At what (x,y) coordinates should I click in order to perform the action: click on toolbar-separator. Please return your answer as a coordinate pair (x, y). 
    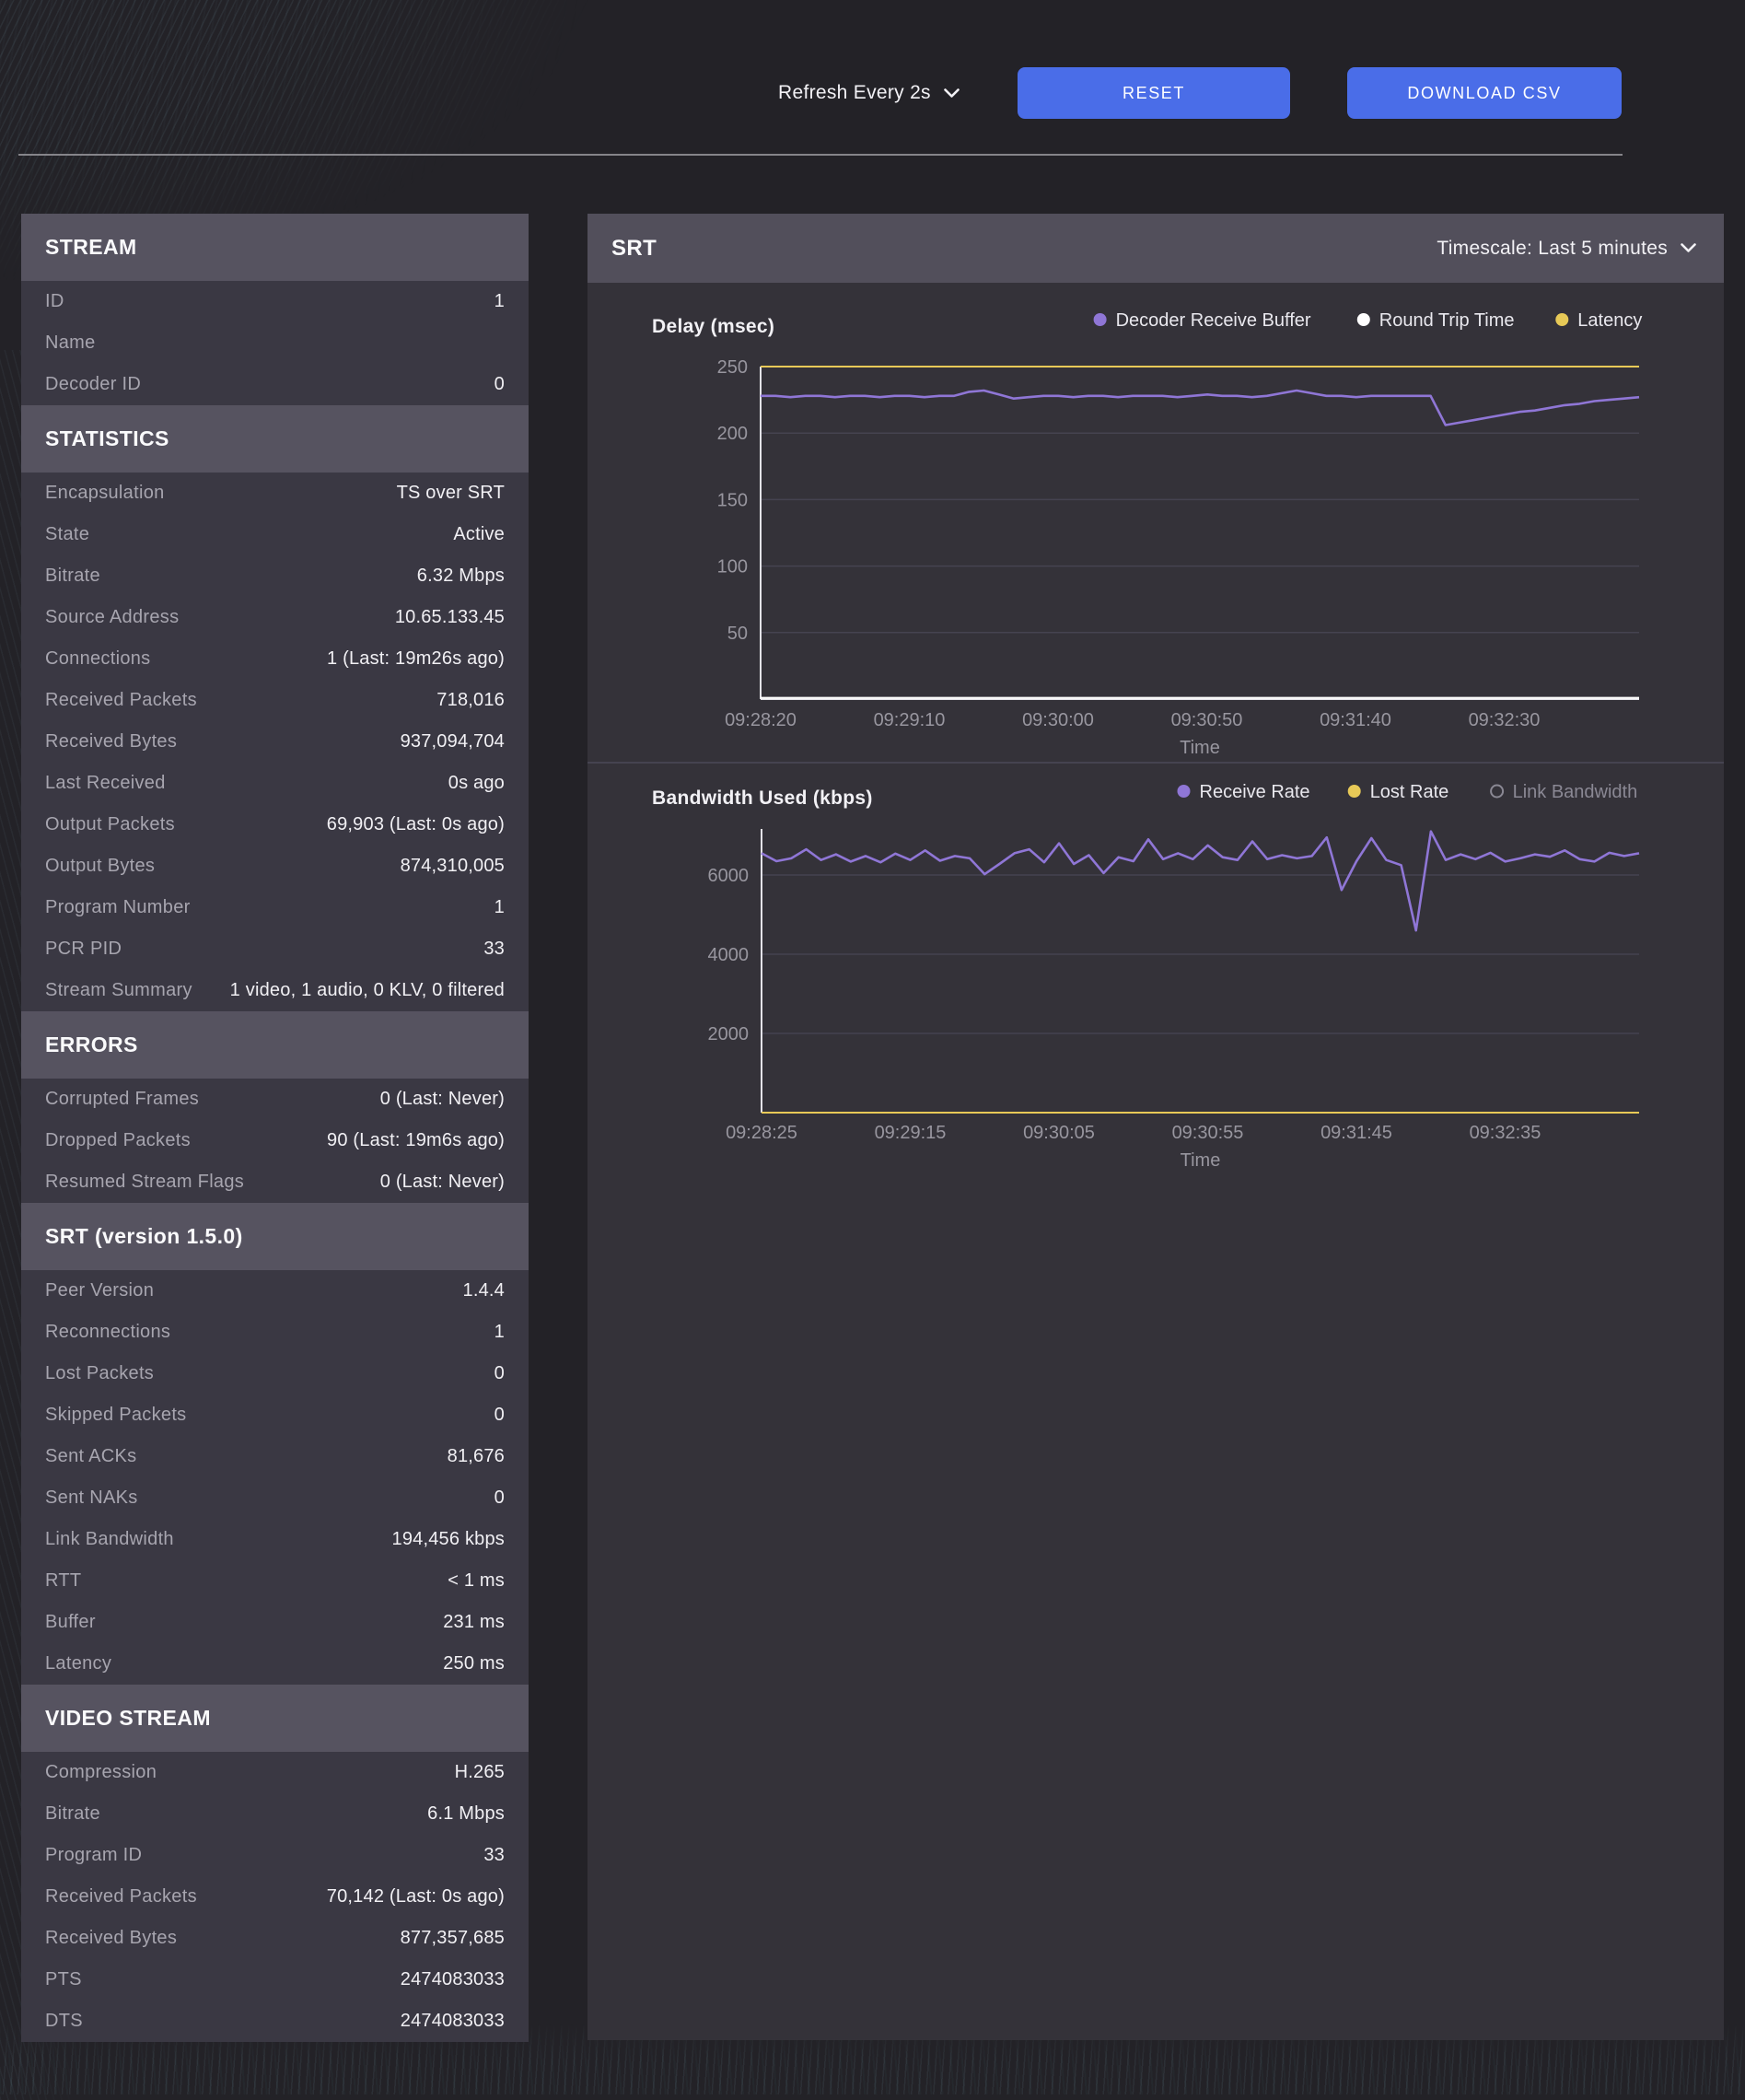
    Looking at the image, I should click on (821, 155).